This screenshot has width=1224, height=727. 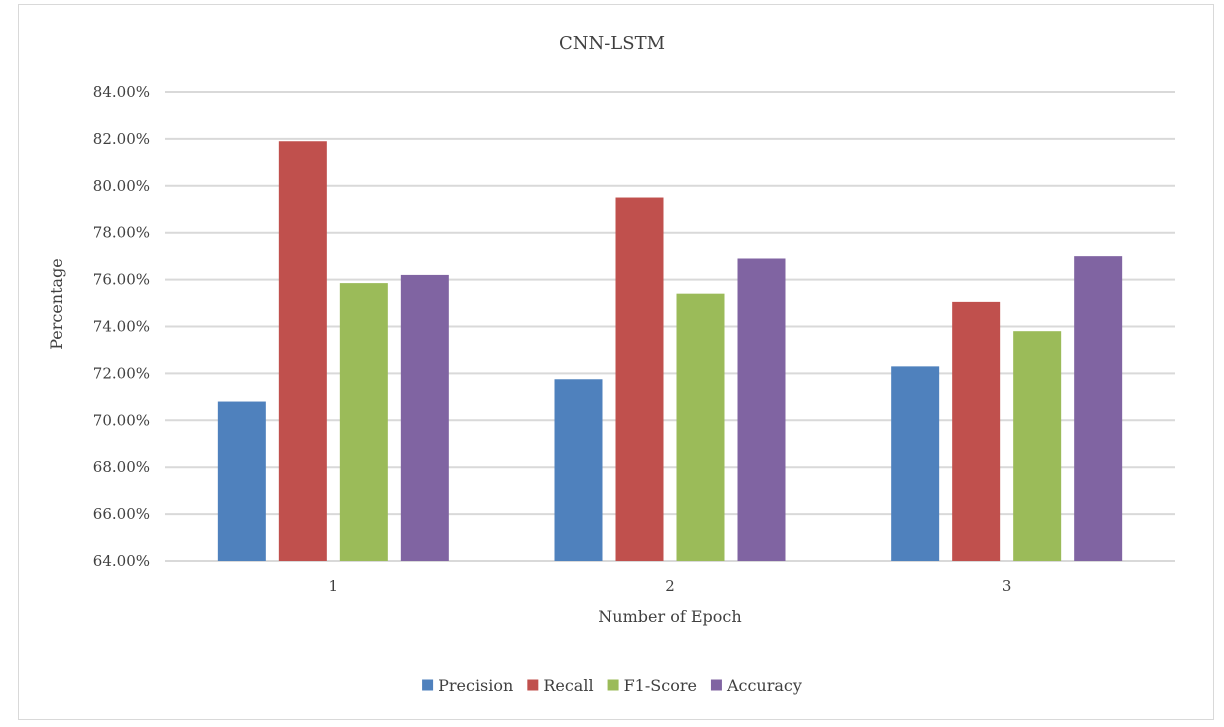 I want to click on y-tick-label: 84.00%, so click(x=121, y=92).